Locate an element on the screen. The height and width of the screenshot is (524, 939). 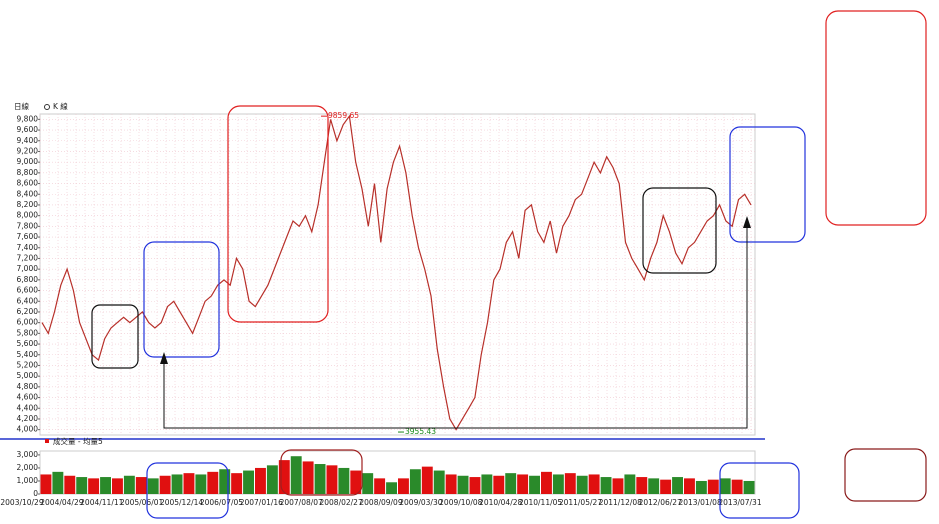
x-tick-label: 2009/03/30 is located at coordinates (420, 502).